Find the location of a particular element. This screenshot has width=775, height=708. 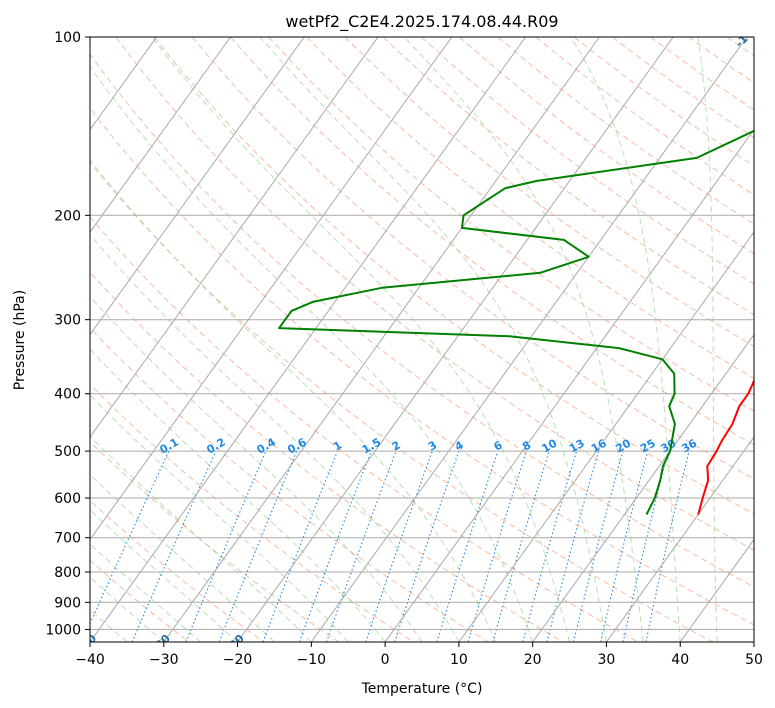

isotherm-label: -50 is located at coordinates (13, 643).